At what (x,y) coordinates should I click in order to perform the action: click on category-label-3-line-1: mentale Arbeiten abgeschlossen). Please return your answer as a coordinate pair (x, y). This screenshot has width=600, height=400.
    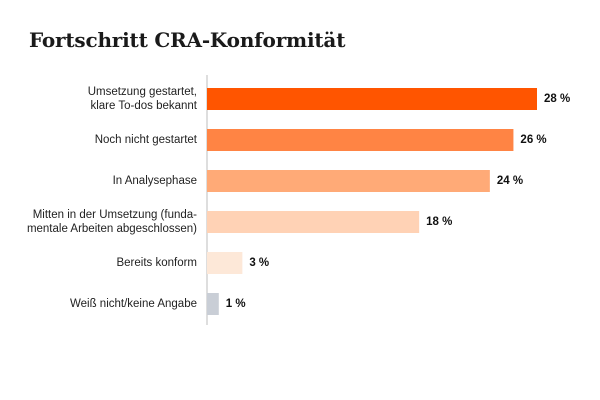
    Looking at the image, I should click on (112, 229).